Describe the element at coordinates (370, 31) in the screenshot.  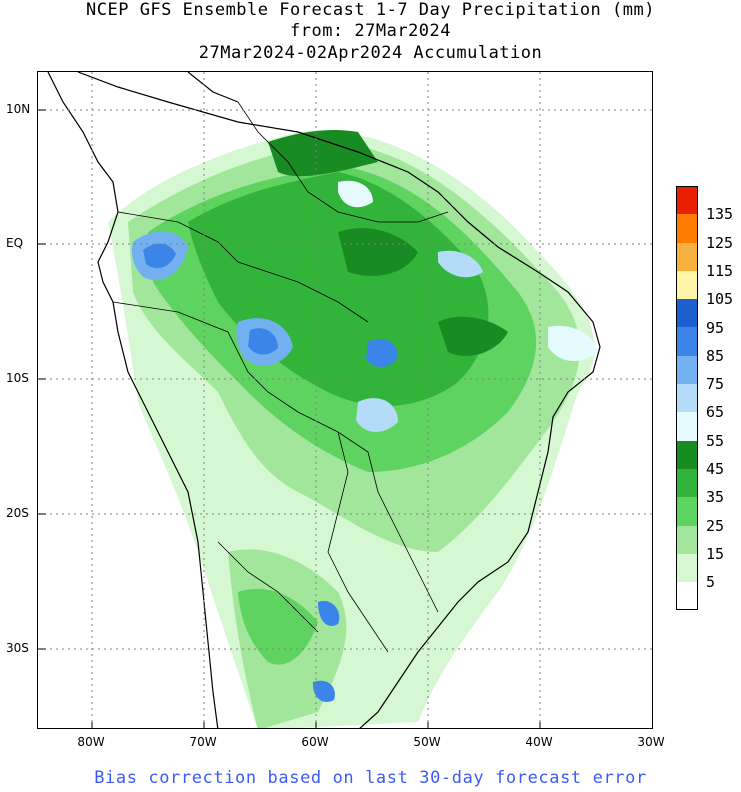
I see `map-title-line-2: from: 27Mar2024` at that location.